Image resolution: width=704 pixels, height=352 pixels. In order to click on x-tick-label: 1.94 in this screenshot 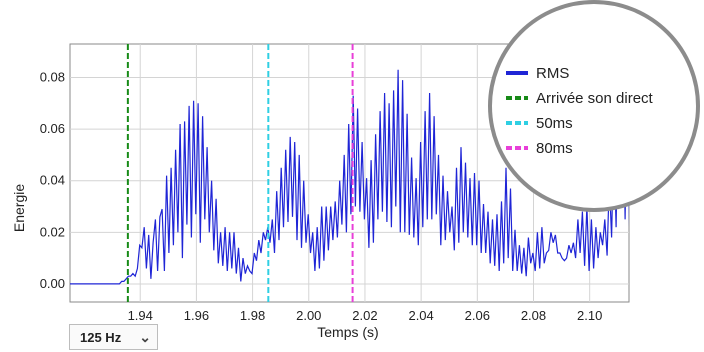, I will do `click(140, 315)`.